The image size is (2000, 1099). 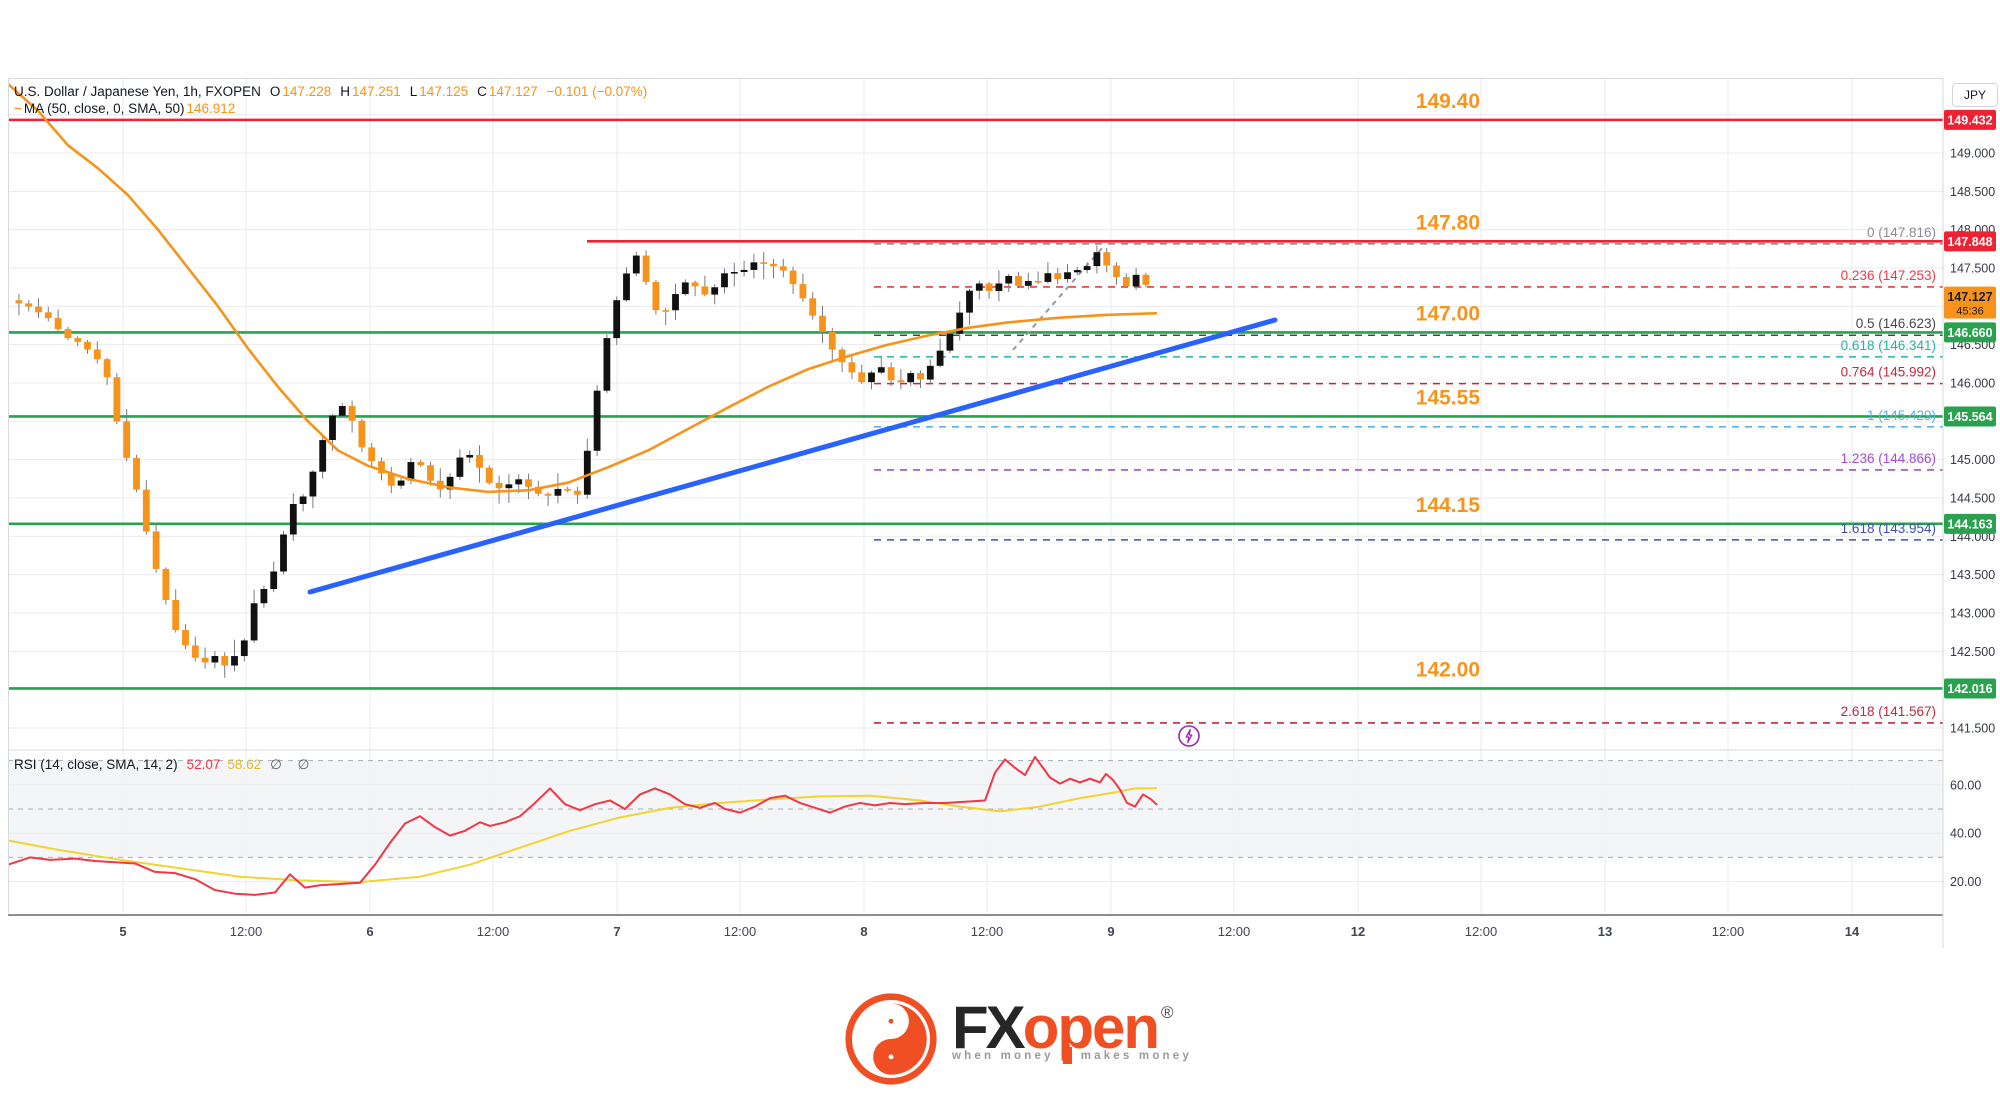 What do you see at coordinates (1448, 222) in the screenshot?
I see `level-price-label: 147.80` at bounding box center [1448, 222].